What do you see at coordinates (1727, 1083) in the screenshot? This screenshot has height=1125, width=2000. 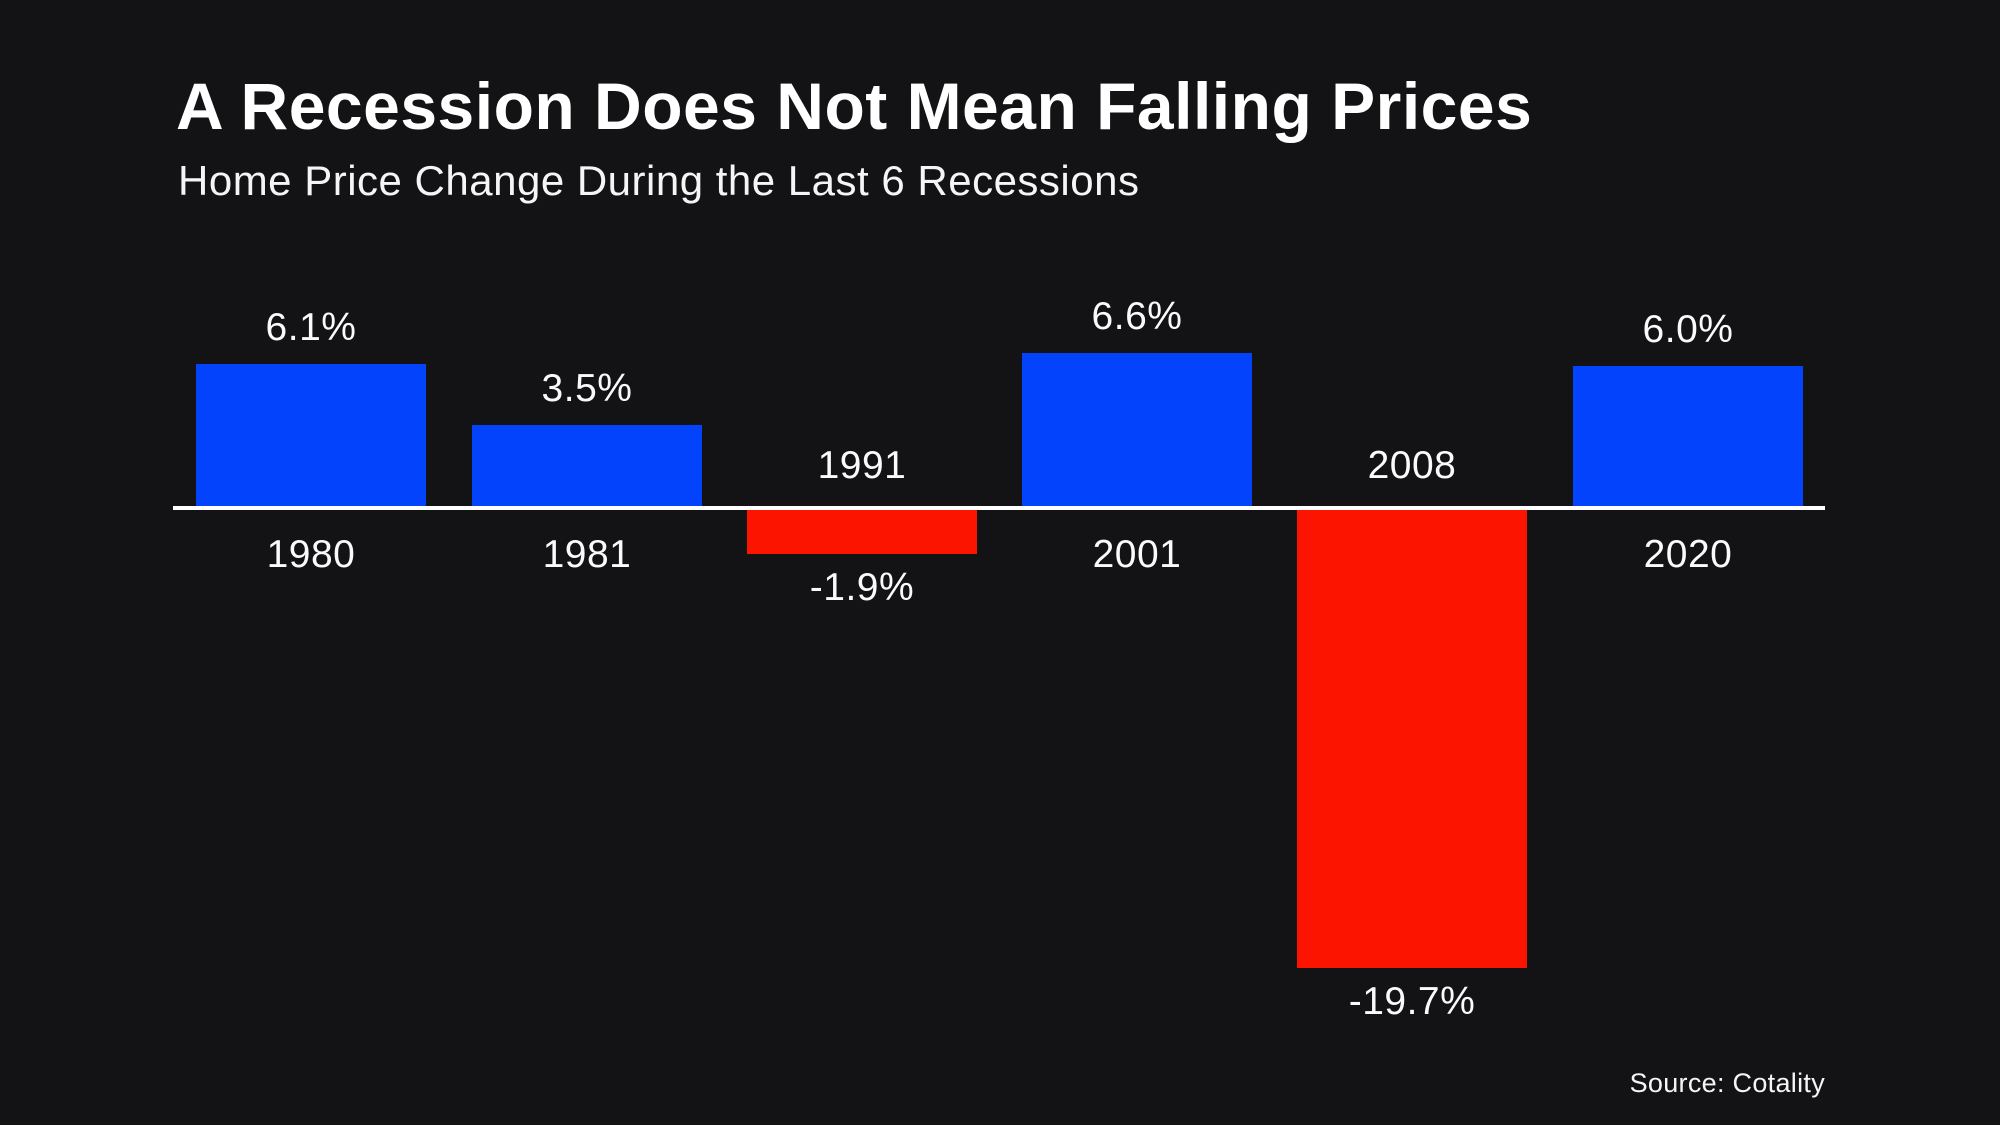 I see `source-attribution: Source: Cotality` at bounding box center [1727, 1083].